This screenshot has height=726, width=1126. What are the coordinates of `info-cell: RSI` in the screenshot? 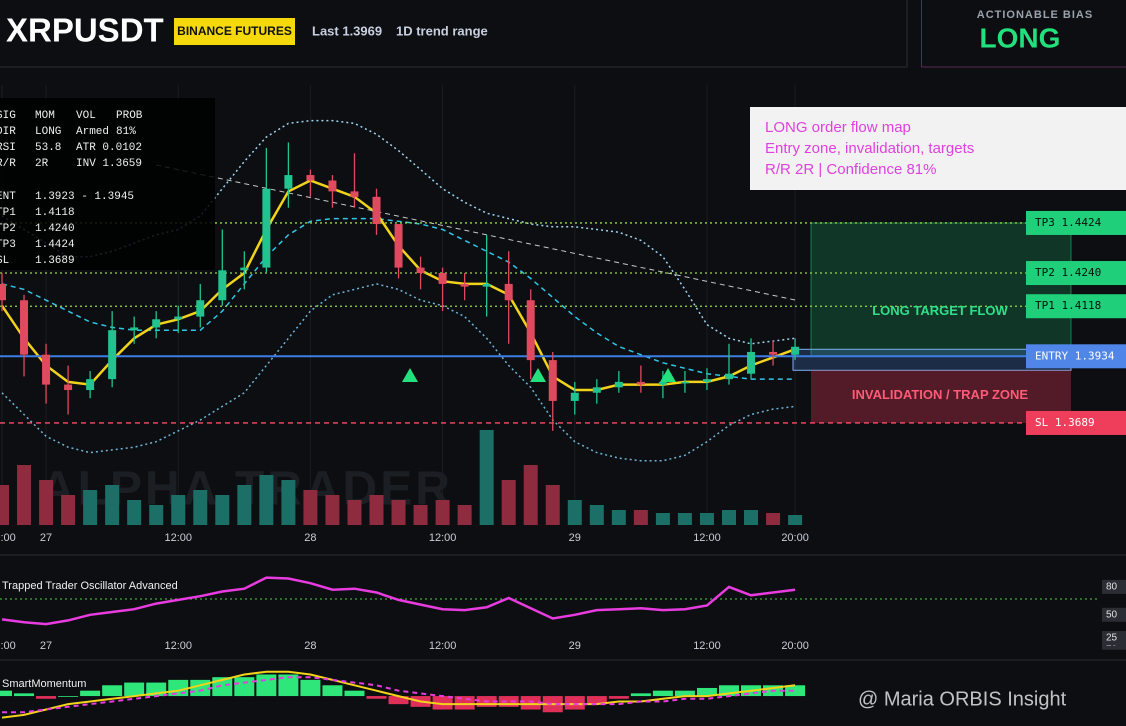 It's located at (8, 148).